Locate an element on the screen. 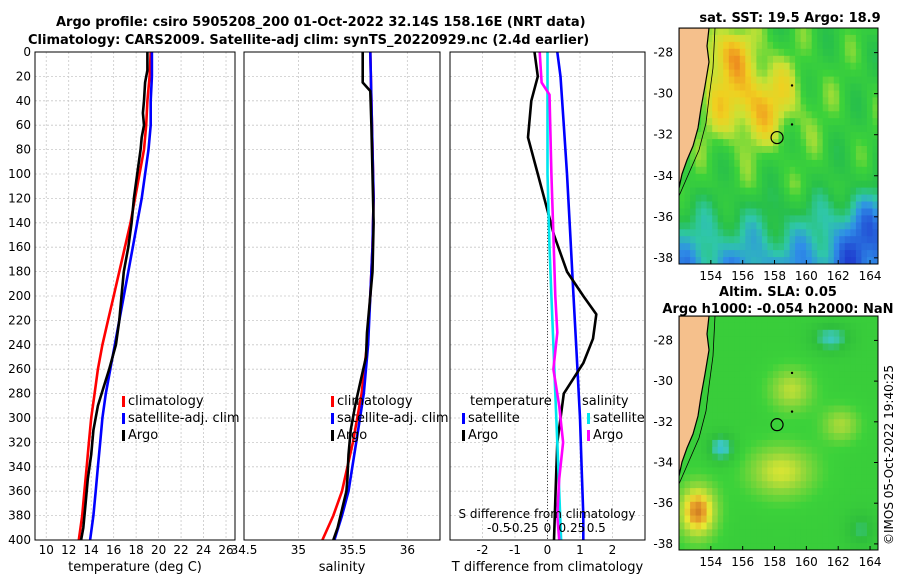 The width and height of the screenshot is (900, 580). map-title: Altim. SLA: 0.05 is located at coordinates (778, 292).